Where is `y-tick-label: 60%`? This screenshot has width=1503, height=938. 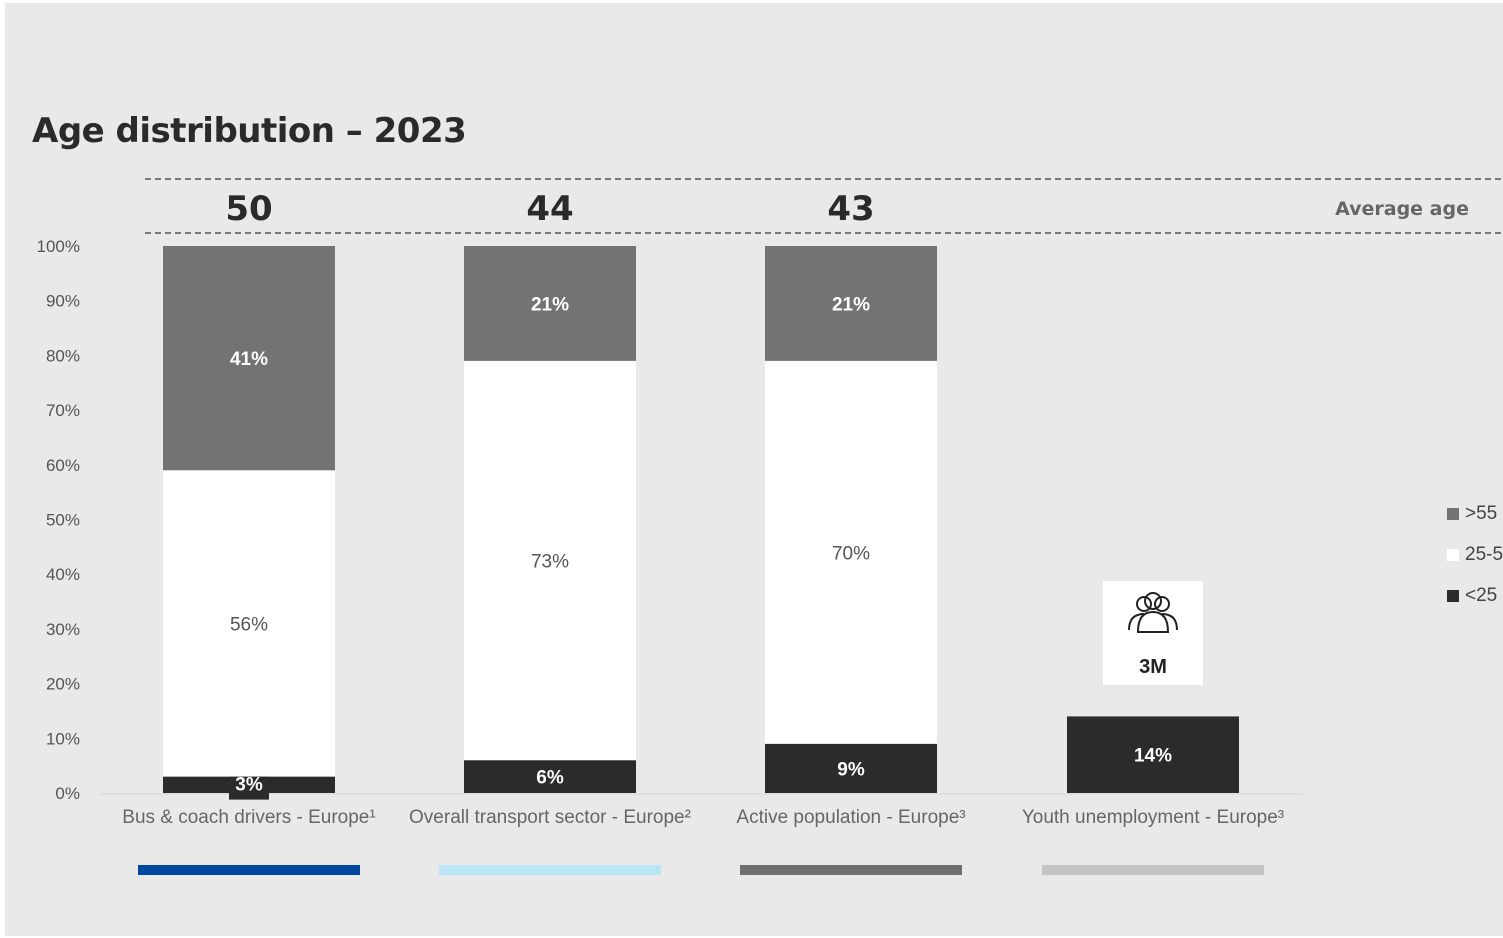 y-tick-label: 60% is located at coordinates (63, 465).